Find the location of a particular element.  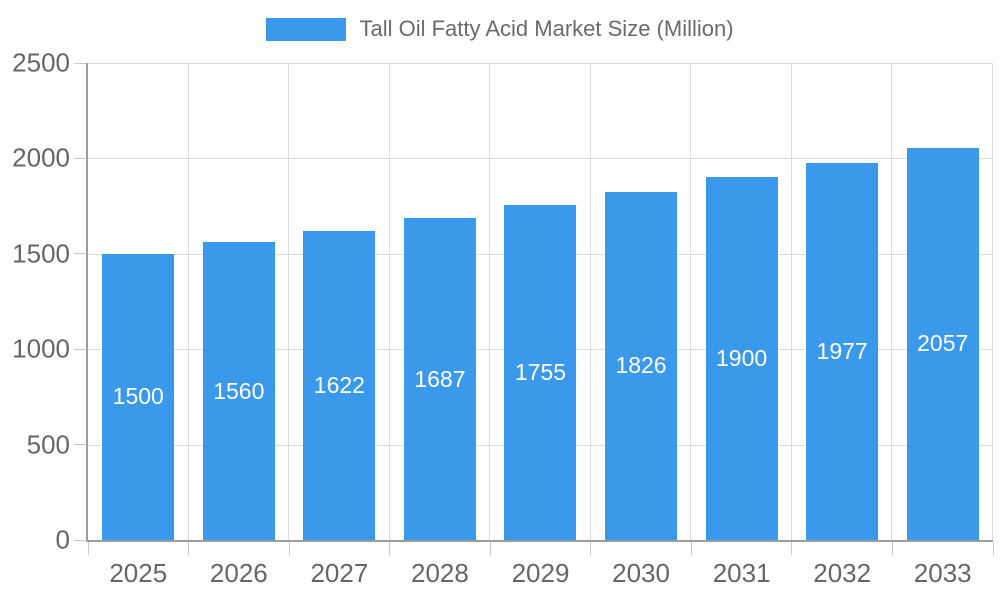

bar: 1560 is located at coordinates (238, 391).